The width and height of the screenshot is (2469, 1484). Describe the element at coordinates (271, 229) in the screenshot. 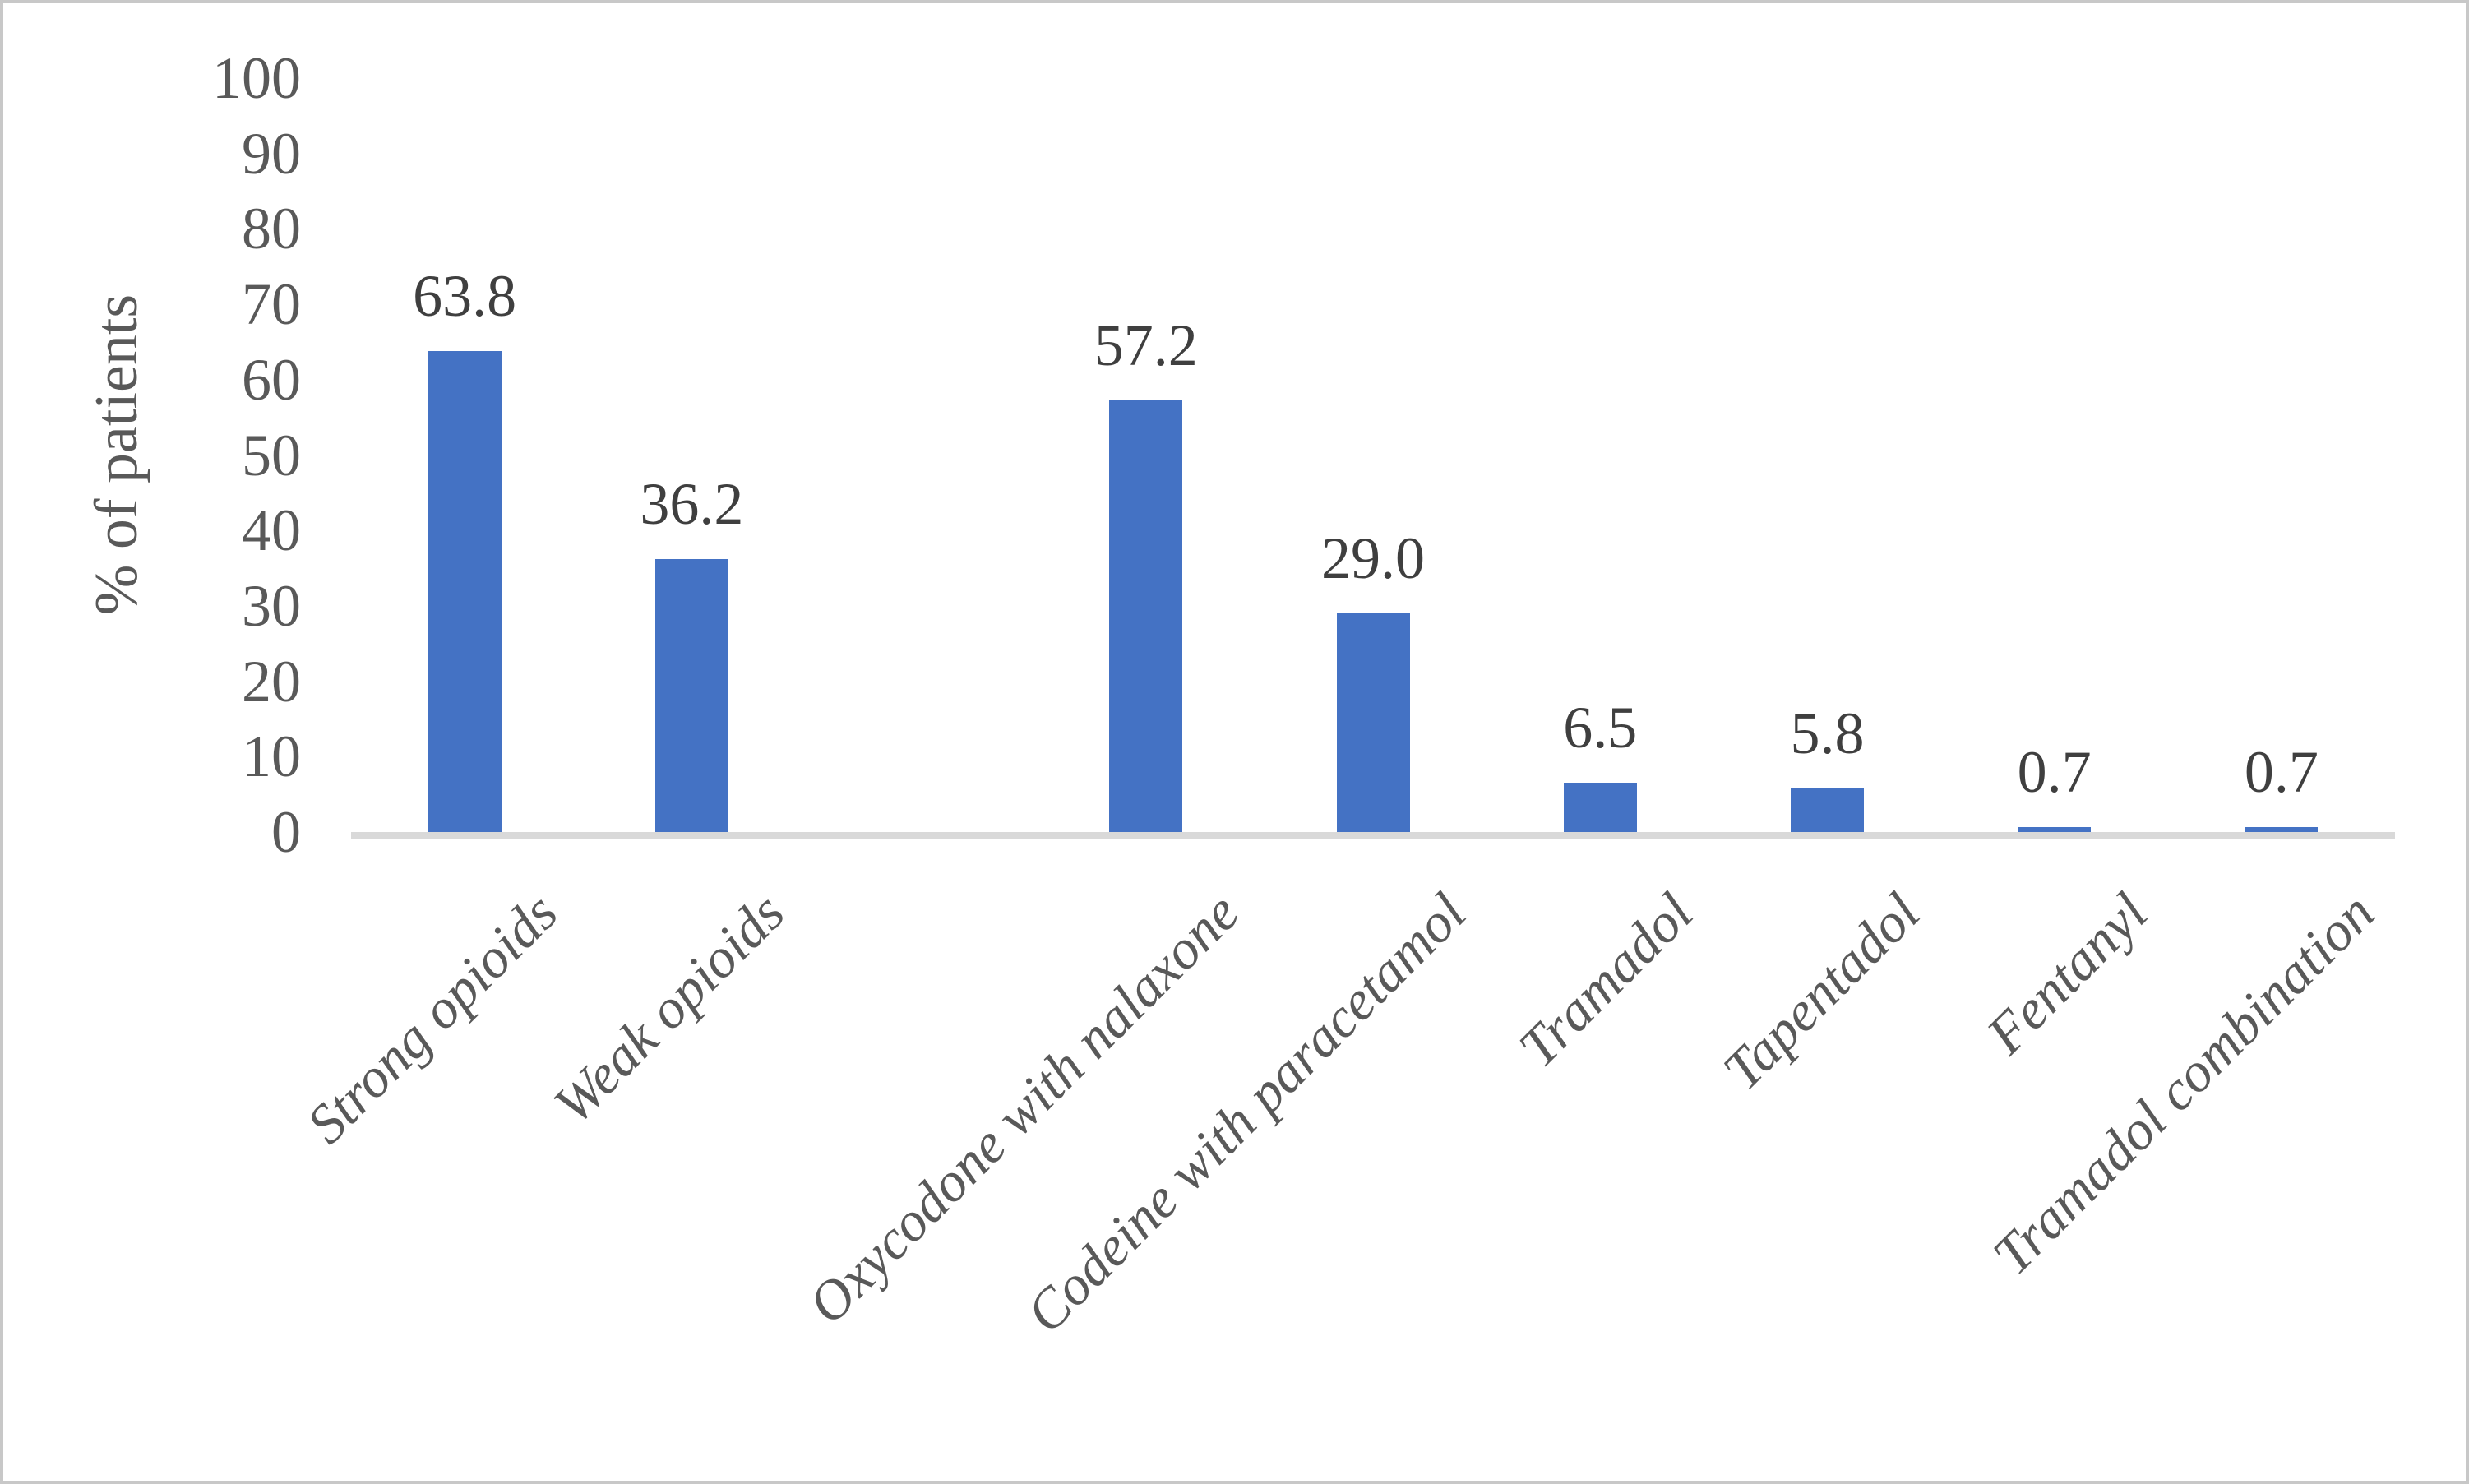

I see `y-tick-label-80: 80` at that location.